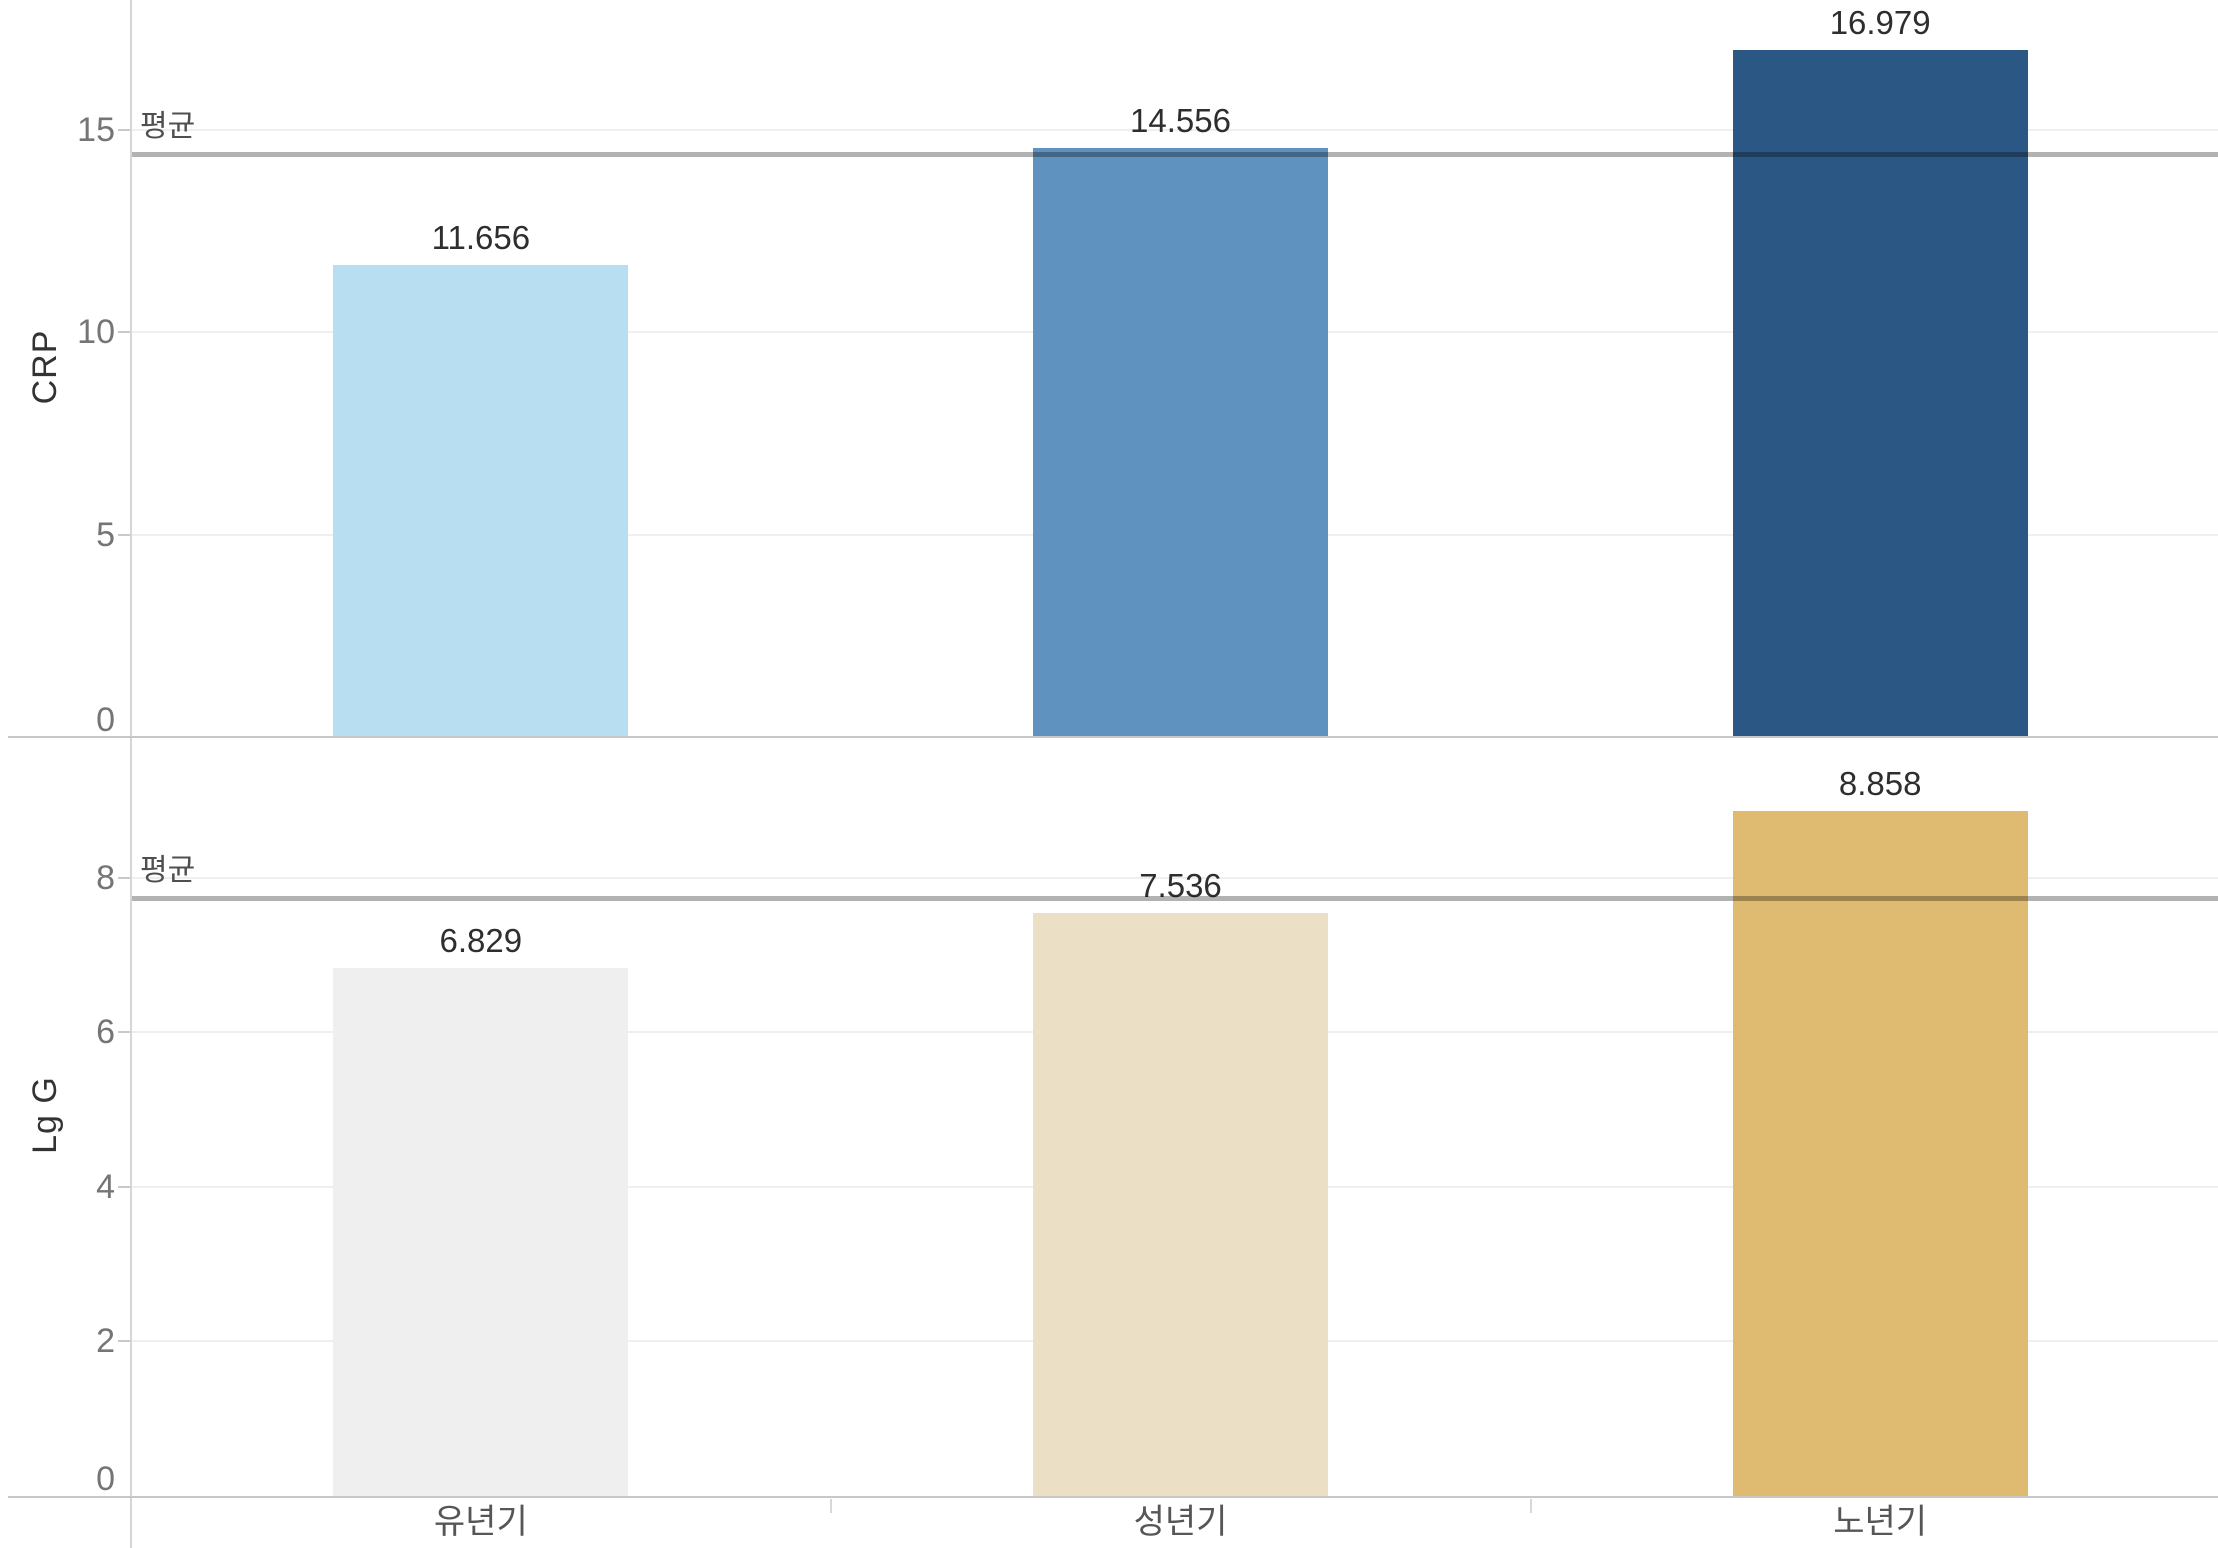  Describe the element at coordinates (481, 941) in the screenshot. I see `bar-value-label: 6.829` at that location.